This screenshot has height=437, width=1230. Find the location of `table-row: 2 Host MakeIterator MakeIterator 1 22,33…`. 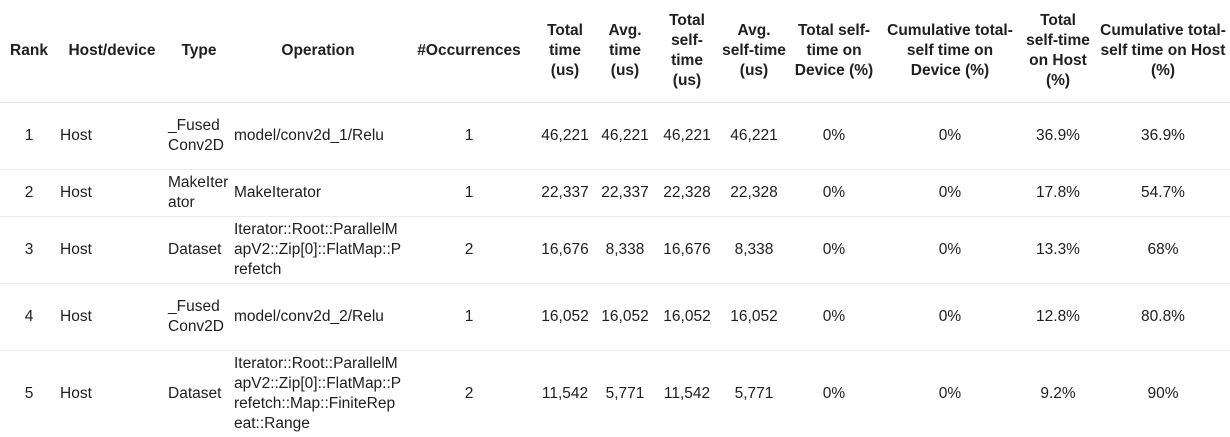

table-row: 2 Host MakeIterator MakeIterator 1 22,33… is located at coordinates (615, 193).